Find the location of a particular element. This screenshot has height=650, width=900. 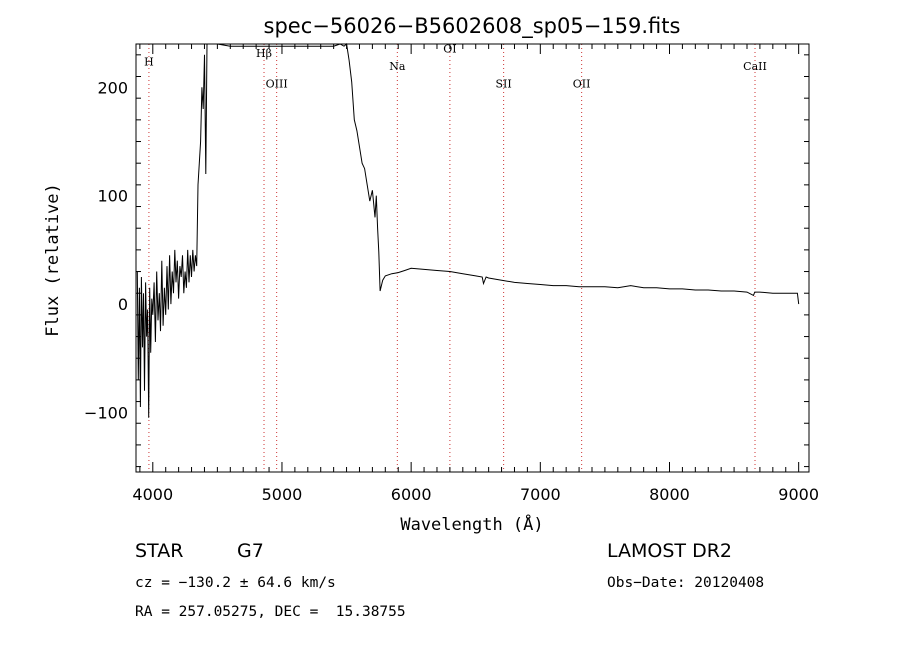

spectral-line-label: Na is located at coordinates (397, 66).